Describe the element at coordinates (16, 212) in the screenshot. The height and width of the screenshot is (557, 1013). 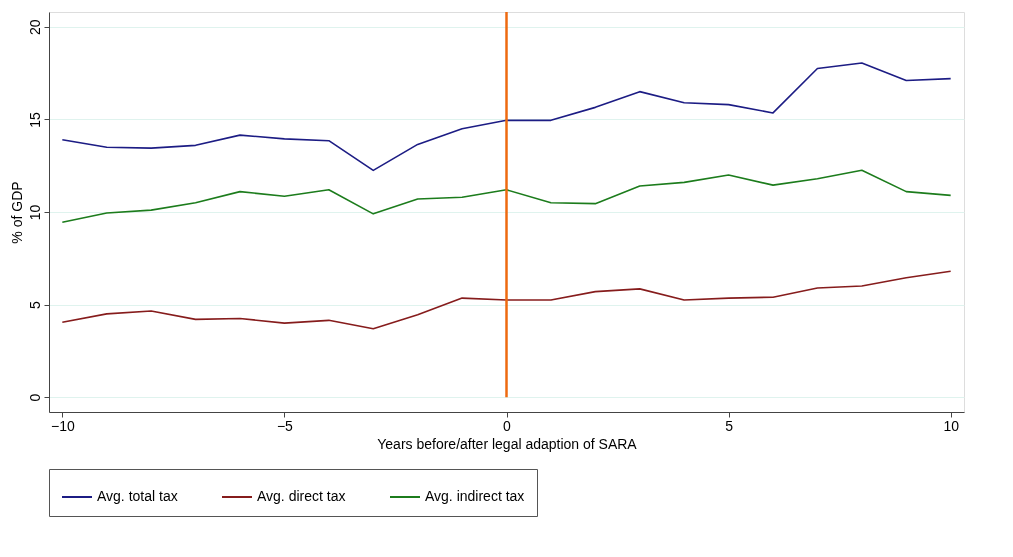
I see `y-axis-title: % of GDP` at that location.